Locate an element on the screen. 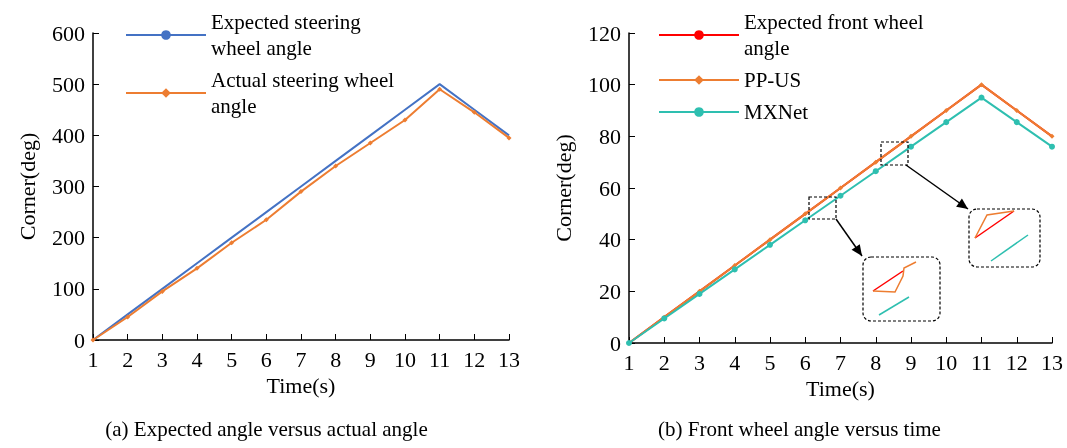  text: (a) Expected angle versus actual angle is located at coordinates (266, 428).